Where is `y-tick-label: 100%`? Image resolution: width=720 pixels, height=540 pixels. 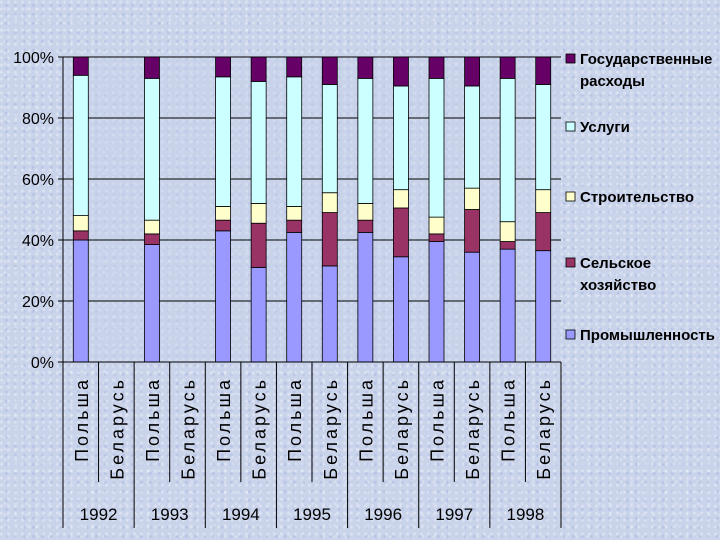 y-tick-label: 100% is located at coordinates (33, 58).